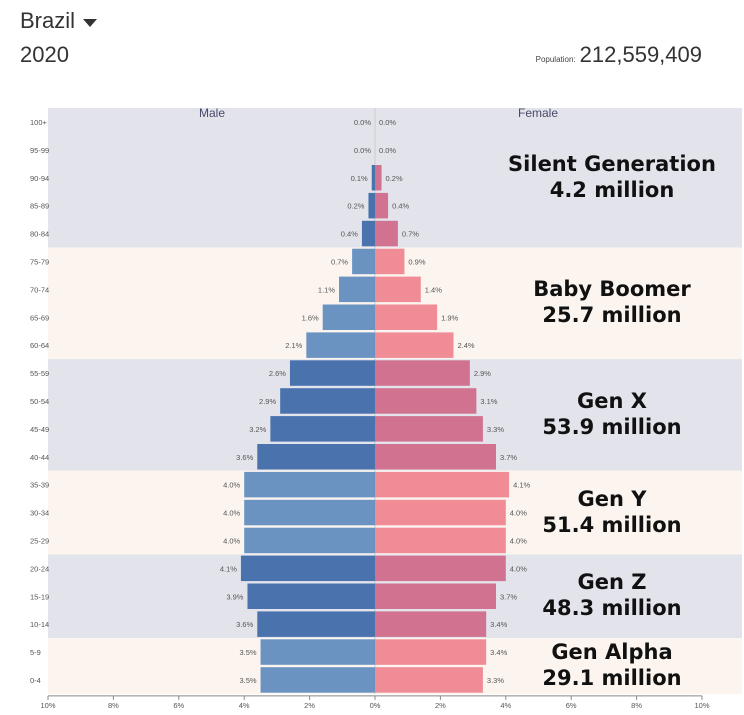 This screenshot has height=715, width=744. Describe the element at coordinates (508, 457) in the screenshot. I see `female-value-label: 3.7%` at that location.